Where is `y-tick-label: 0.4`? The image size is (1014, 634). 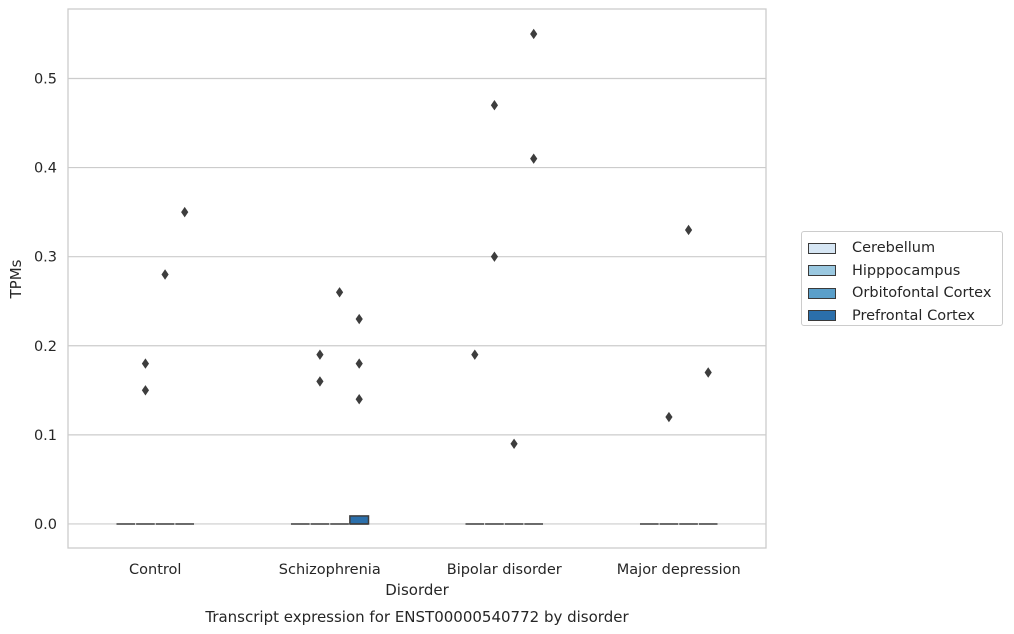
y-tick-label: 0.4 is located at coordinates (45, 169).